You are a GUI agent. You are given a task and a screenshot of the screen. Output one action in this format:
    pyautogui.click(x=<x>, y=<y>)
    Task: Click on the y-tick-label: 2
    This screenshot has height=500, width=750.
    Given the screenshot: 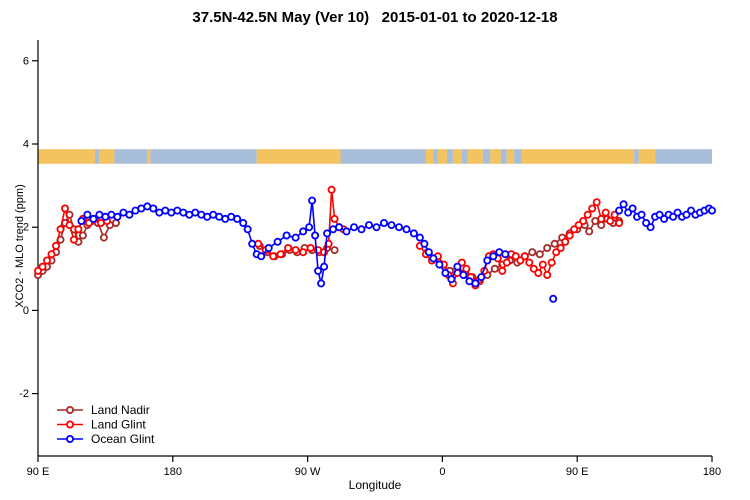 What is the action you would take?
    pyautogui.click(x=26, y=228)
    